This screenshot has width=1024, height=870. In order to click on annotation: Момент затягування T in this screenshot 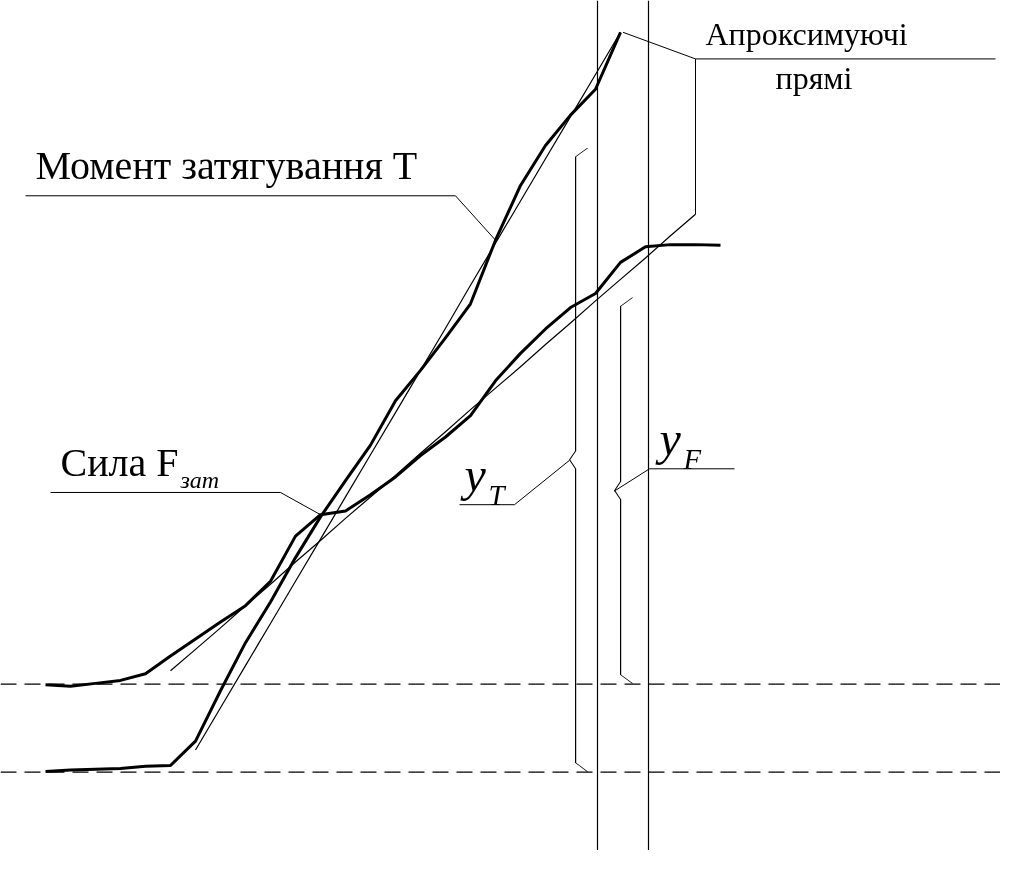, I will do `click(226, 166)`.